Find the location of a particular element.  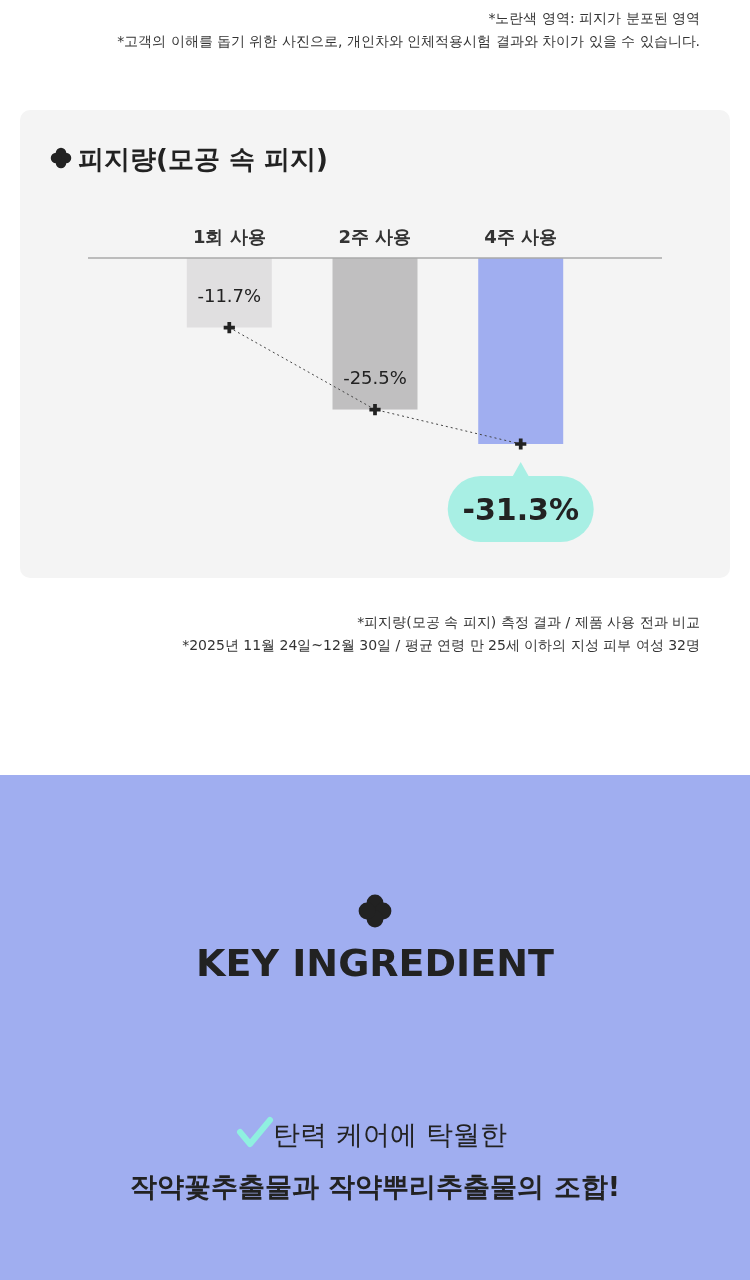

data-label: -11.7% is located at coordinates (229, 295).